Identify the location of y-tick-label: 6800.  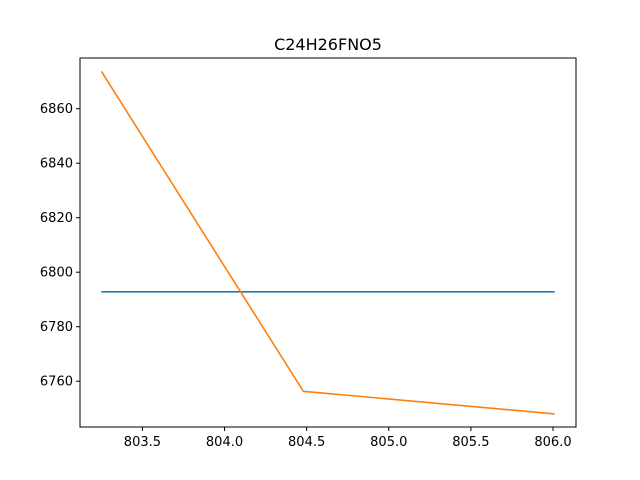
(56, 273).